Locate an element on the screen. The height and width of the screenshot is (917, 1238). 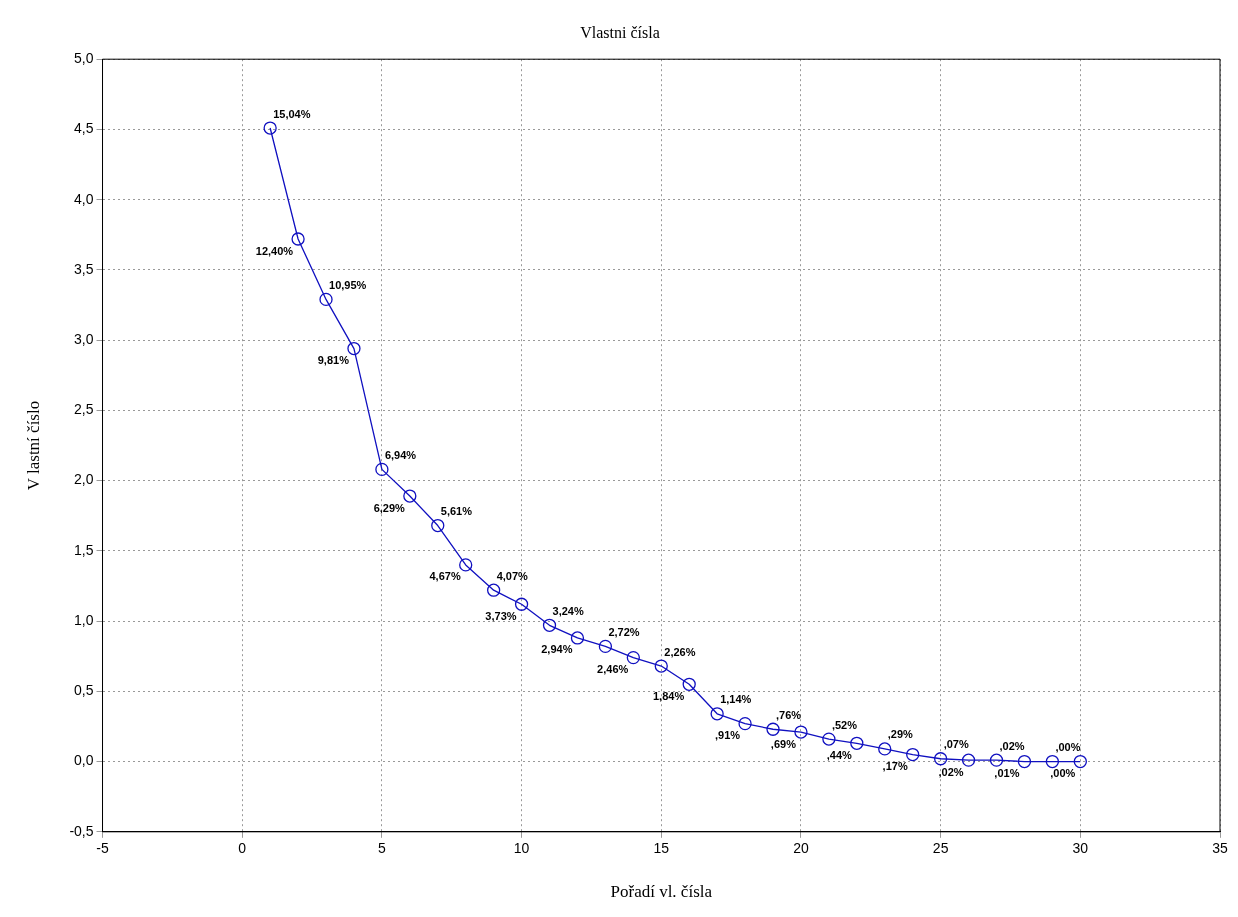
y-tick-label: 1,0 is located at coordinates (84, 619).